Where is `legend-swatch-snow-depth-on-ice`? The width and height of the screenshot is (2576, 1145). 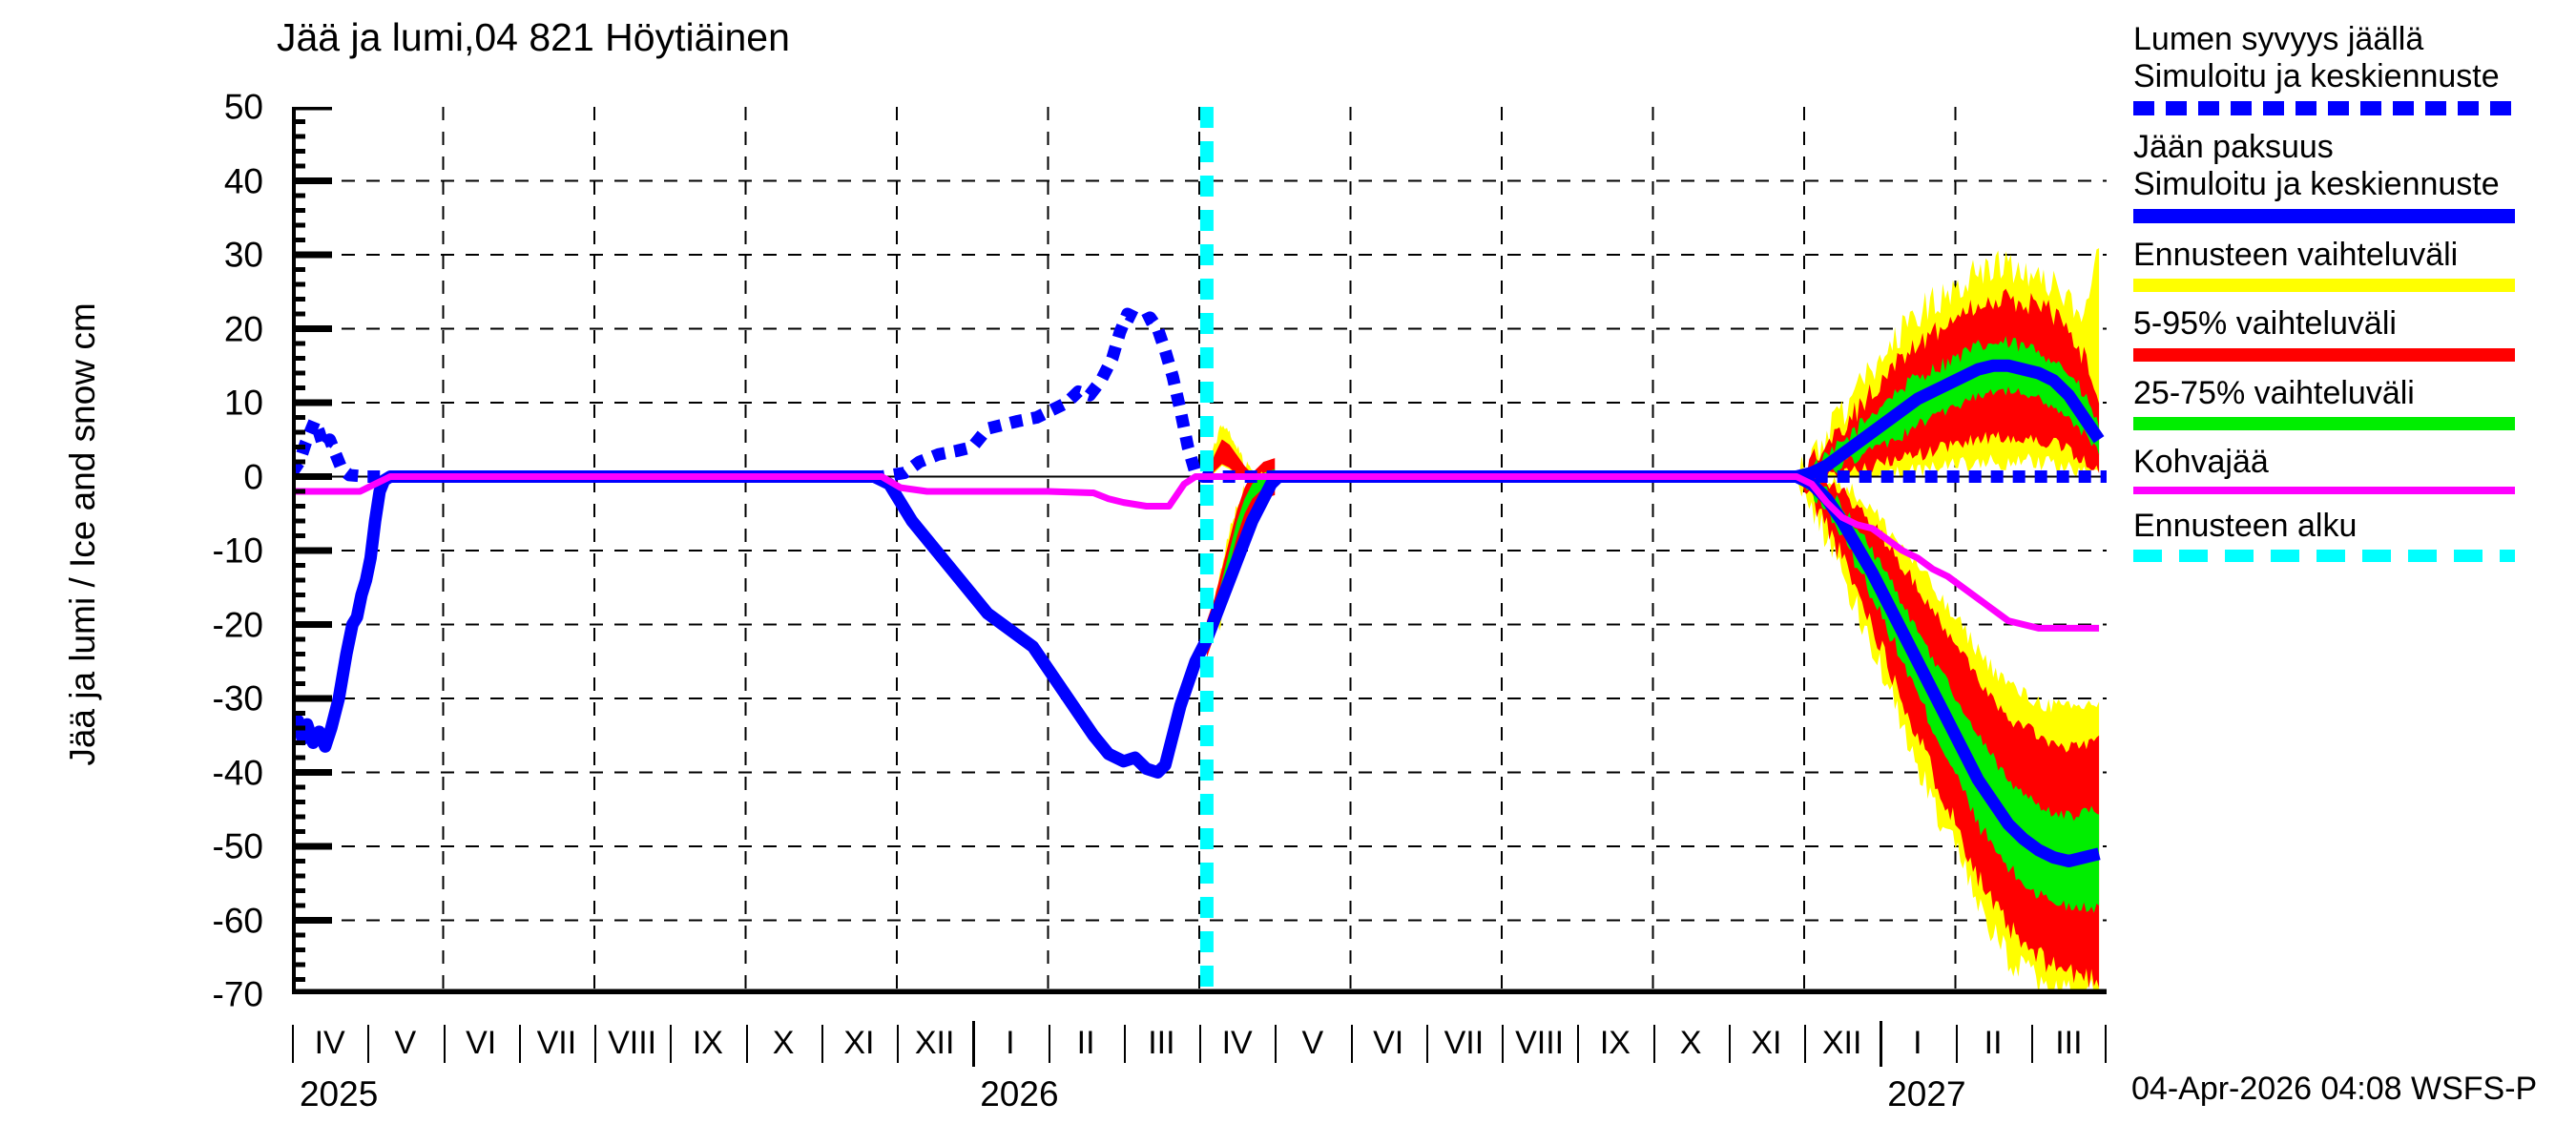
legend-swatch-snow-depth-on-ice is located at coordinates (2324, 107).